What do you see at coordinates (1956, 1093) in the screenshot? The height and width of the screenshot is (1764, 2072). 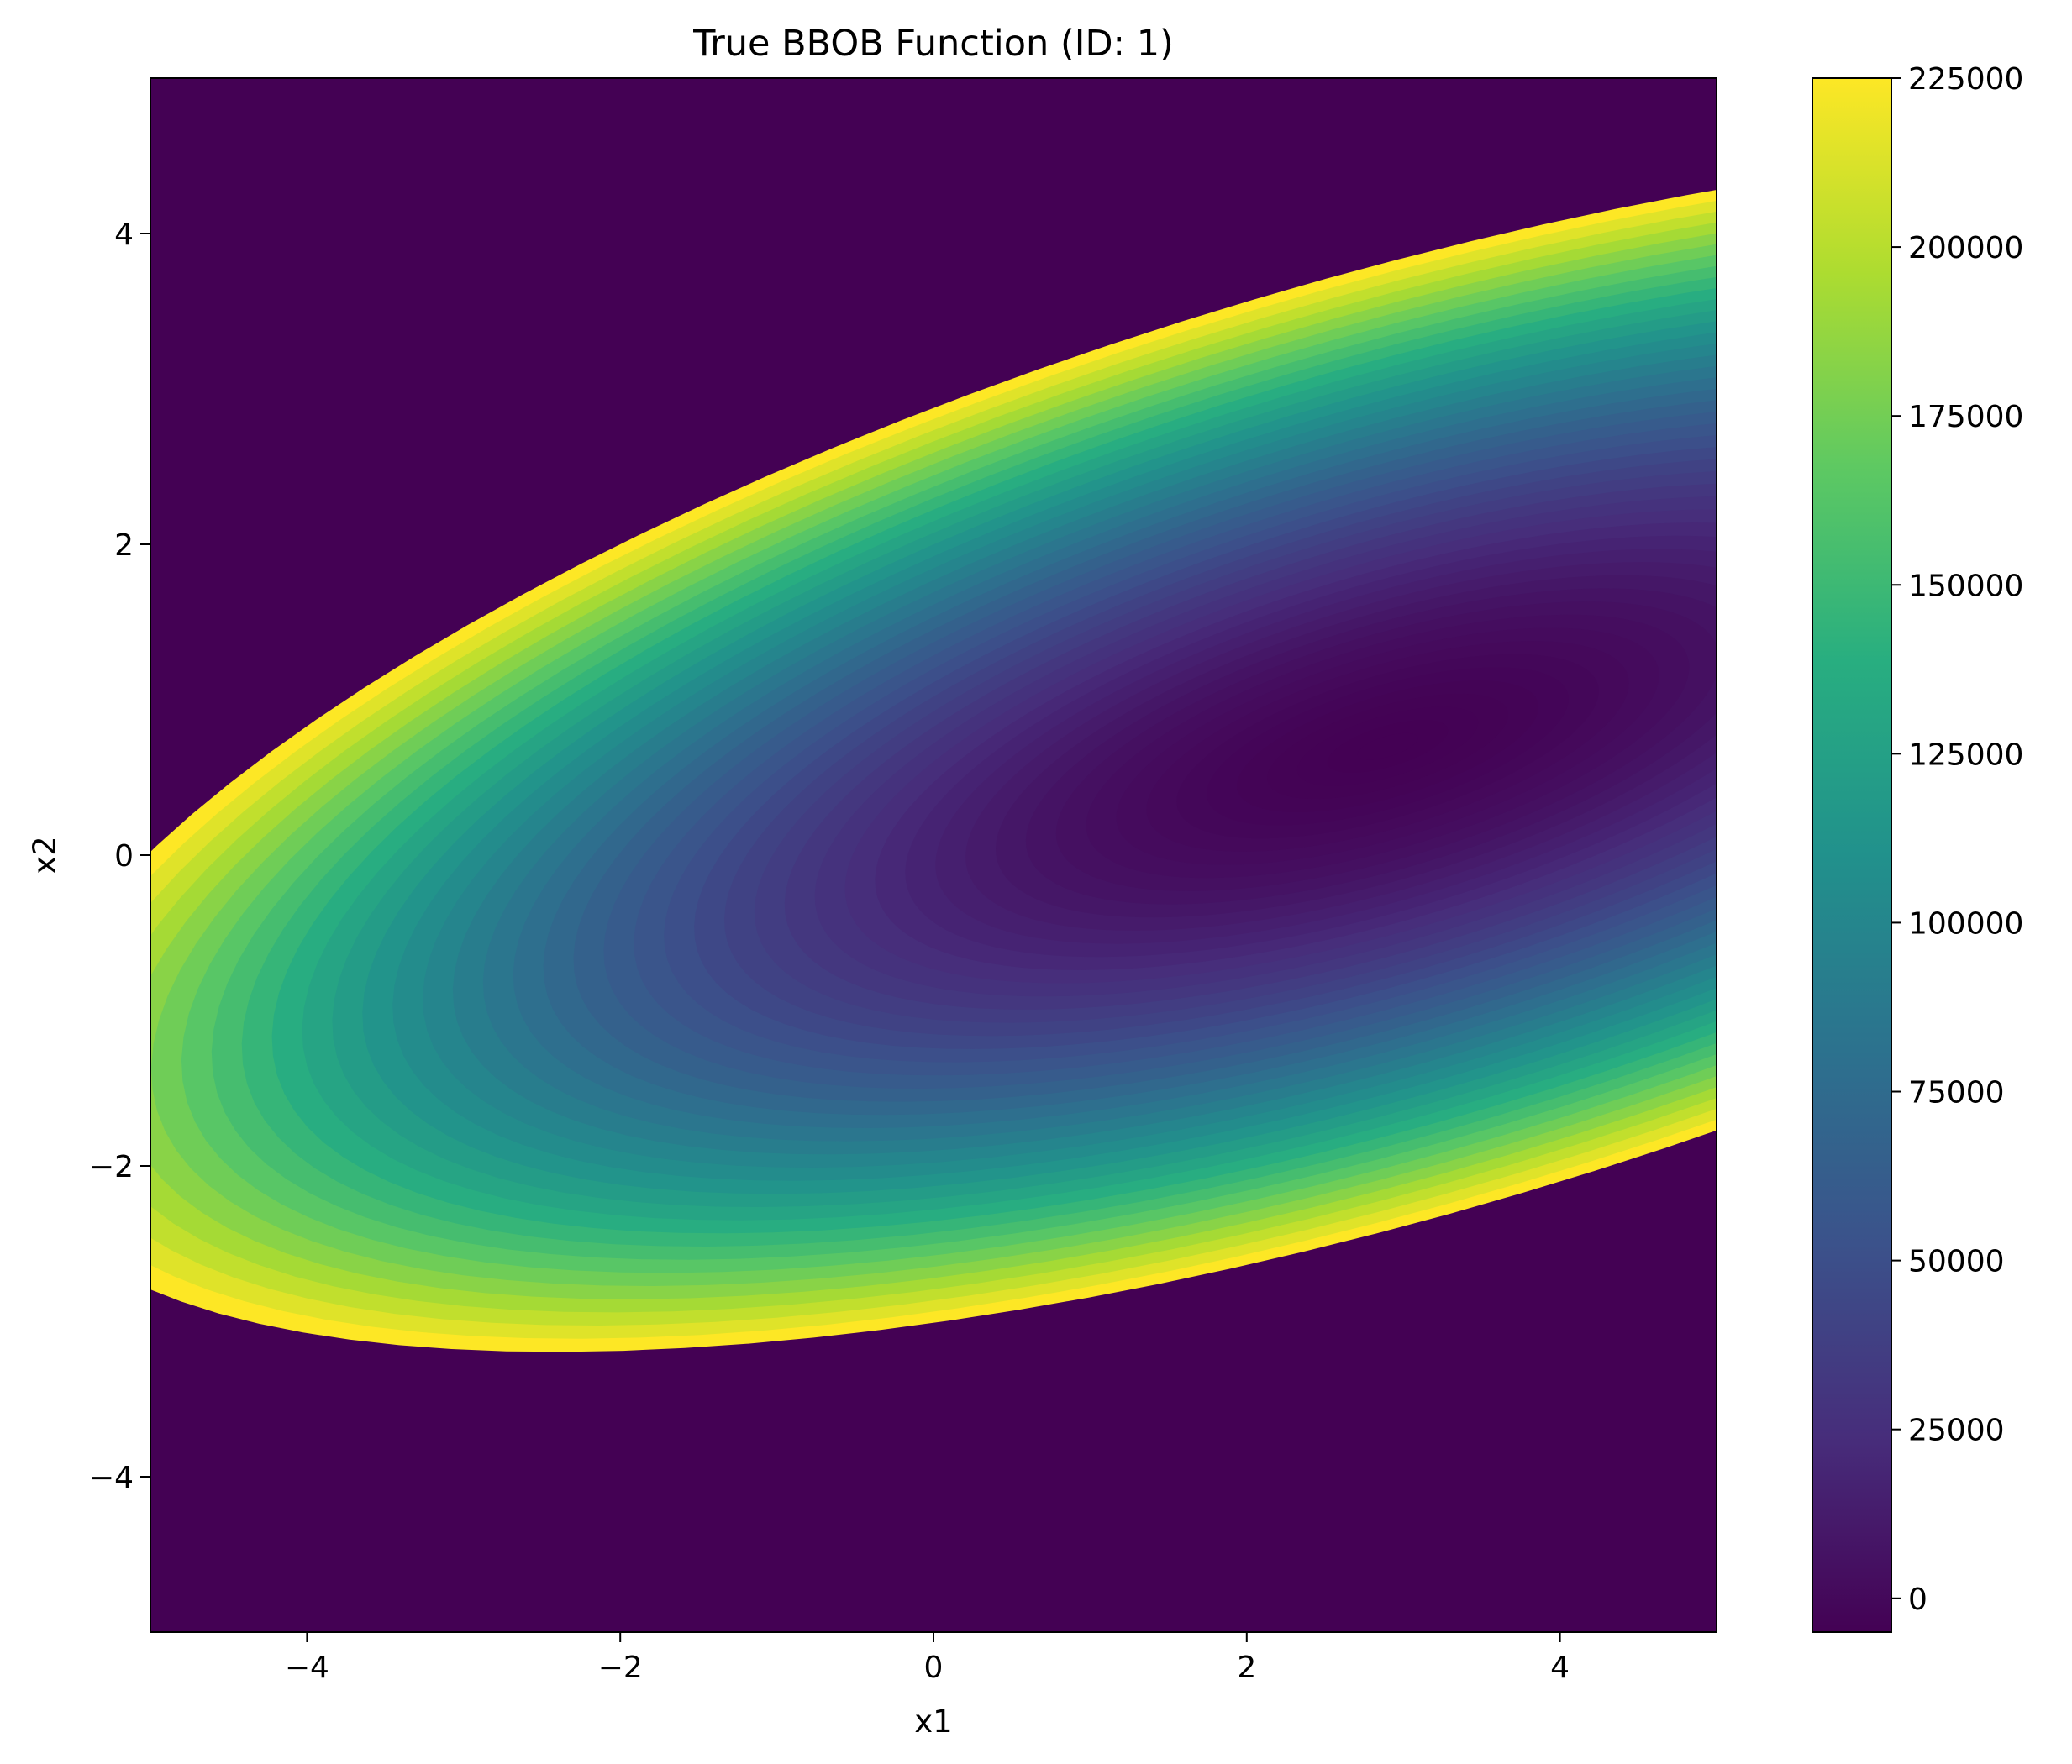 I see `colorbar-tick-label: 75000` at bounding box center [1956, 1093].